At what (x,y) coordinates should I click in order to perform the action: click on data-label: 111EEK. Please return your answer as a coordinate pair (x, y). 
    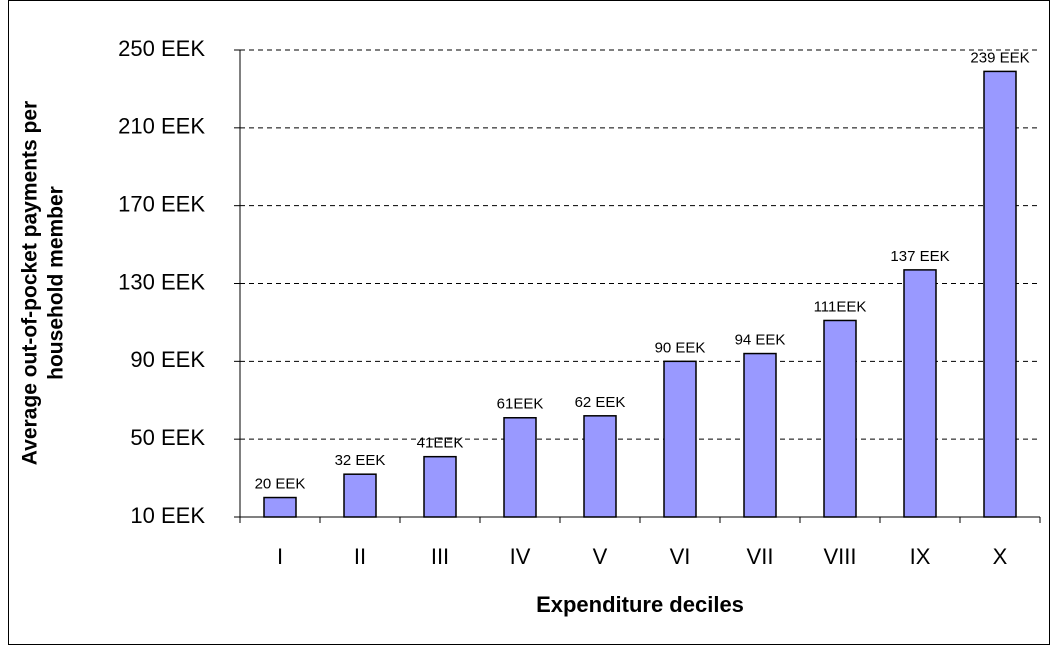
    Looking at the image, I should click on (840, 306).